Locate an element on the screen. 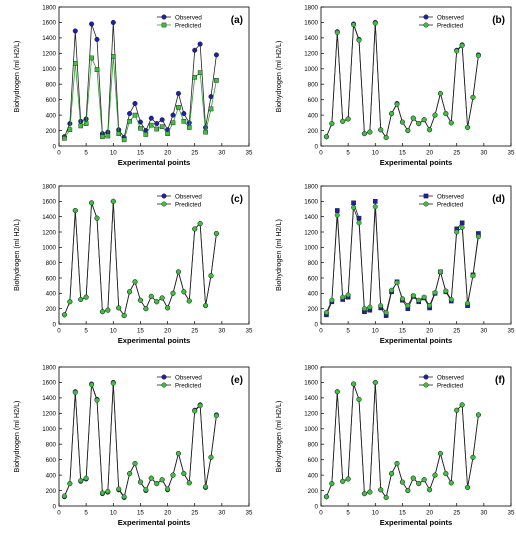 Image resolution: width=516 pixels, height=555 pixels. y-axis-label: Biohydrogen (ml H2/L) is located at coordinates (16, 437).